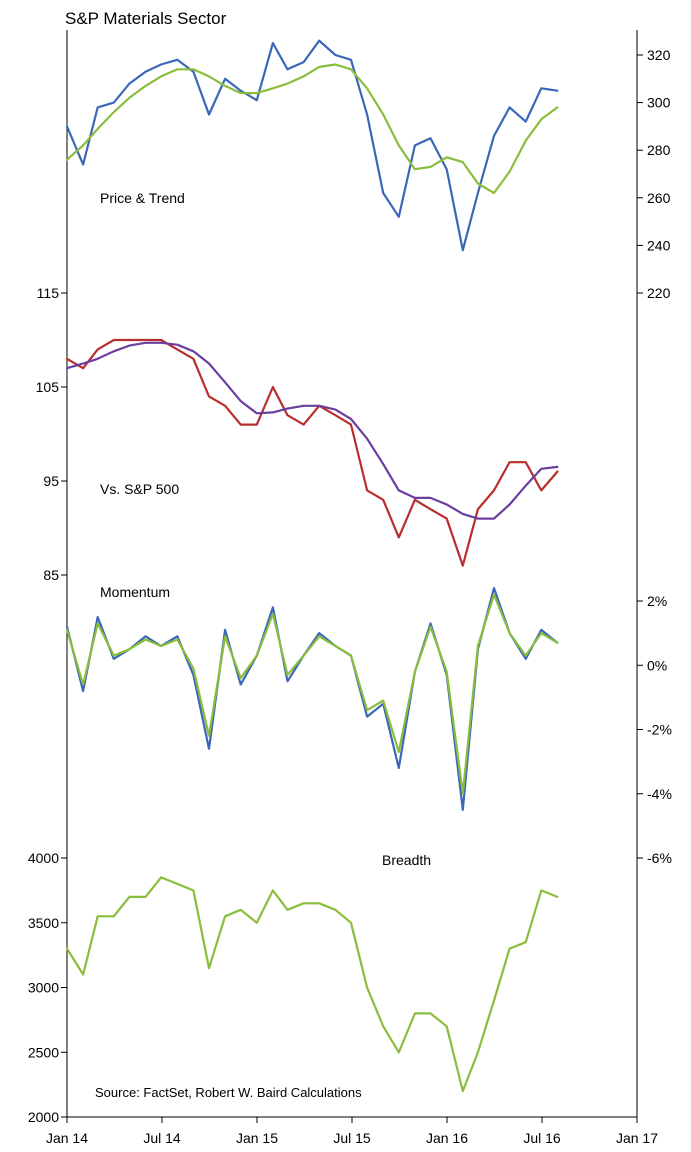  Describe the element at coordinates (135, 592) in the screenshot. I see `panel-label-momentum: Momentum` at that location.